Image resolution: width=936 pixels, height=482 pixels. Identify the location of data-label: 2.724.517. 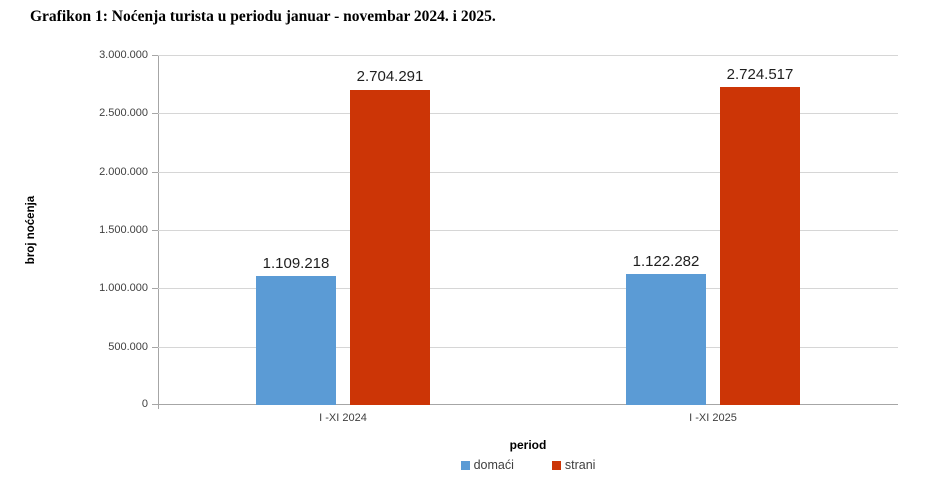
(760, 75).